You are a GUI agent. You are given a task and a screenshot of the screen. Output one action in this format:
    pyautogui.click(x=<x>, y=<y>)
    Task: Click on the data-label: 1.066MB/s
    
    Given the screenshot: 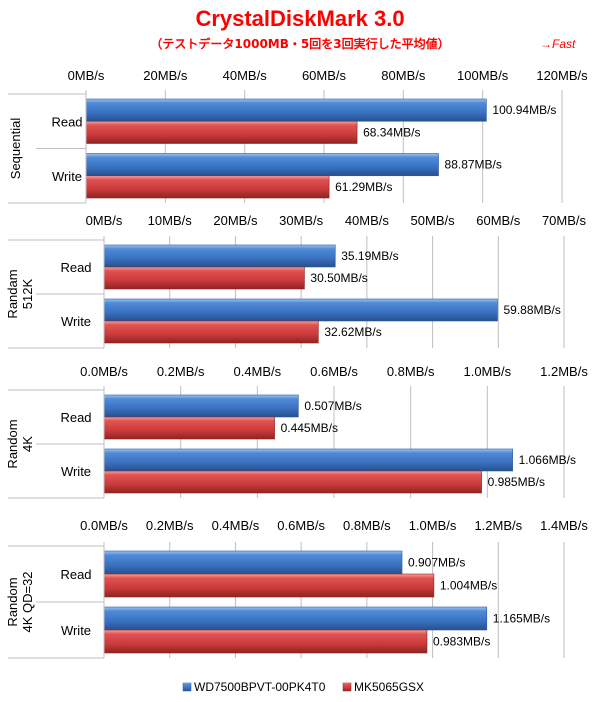 What is the action you would take?
    pyautogui.click(x=547, y=460)
    